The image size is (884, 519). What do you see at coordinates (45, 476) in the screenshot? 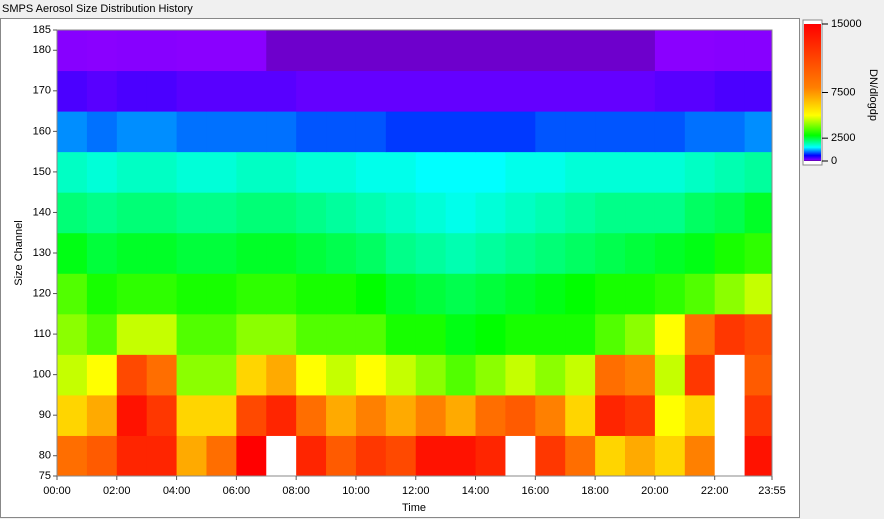
I see `y-tick-label: 75` at bounding box center [45, 476].